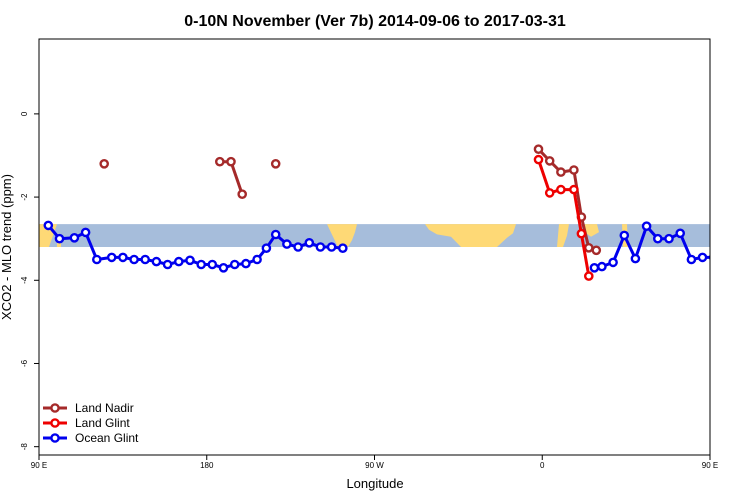  I want to click on x-tick-label: 90 W, so click(374, 465).